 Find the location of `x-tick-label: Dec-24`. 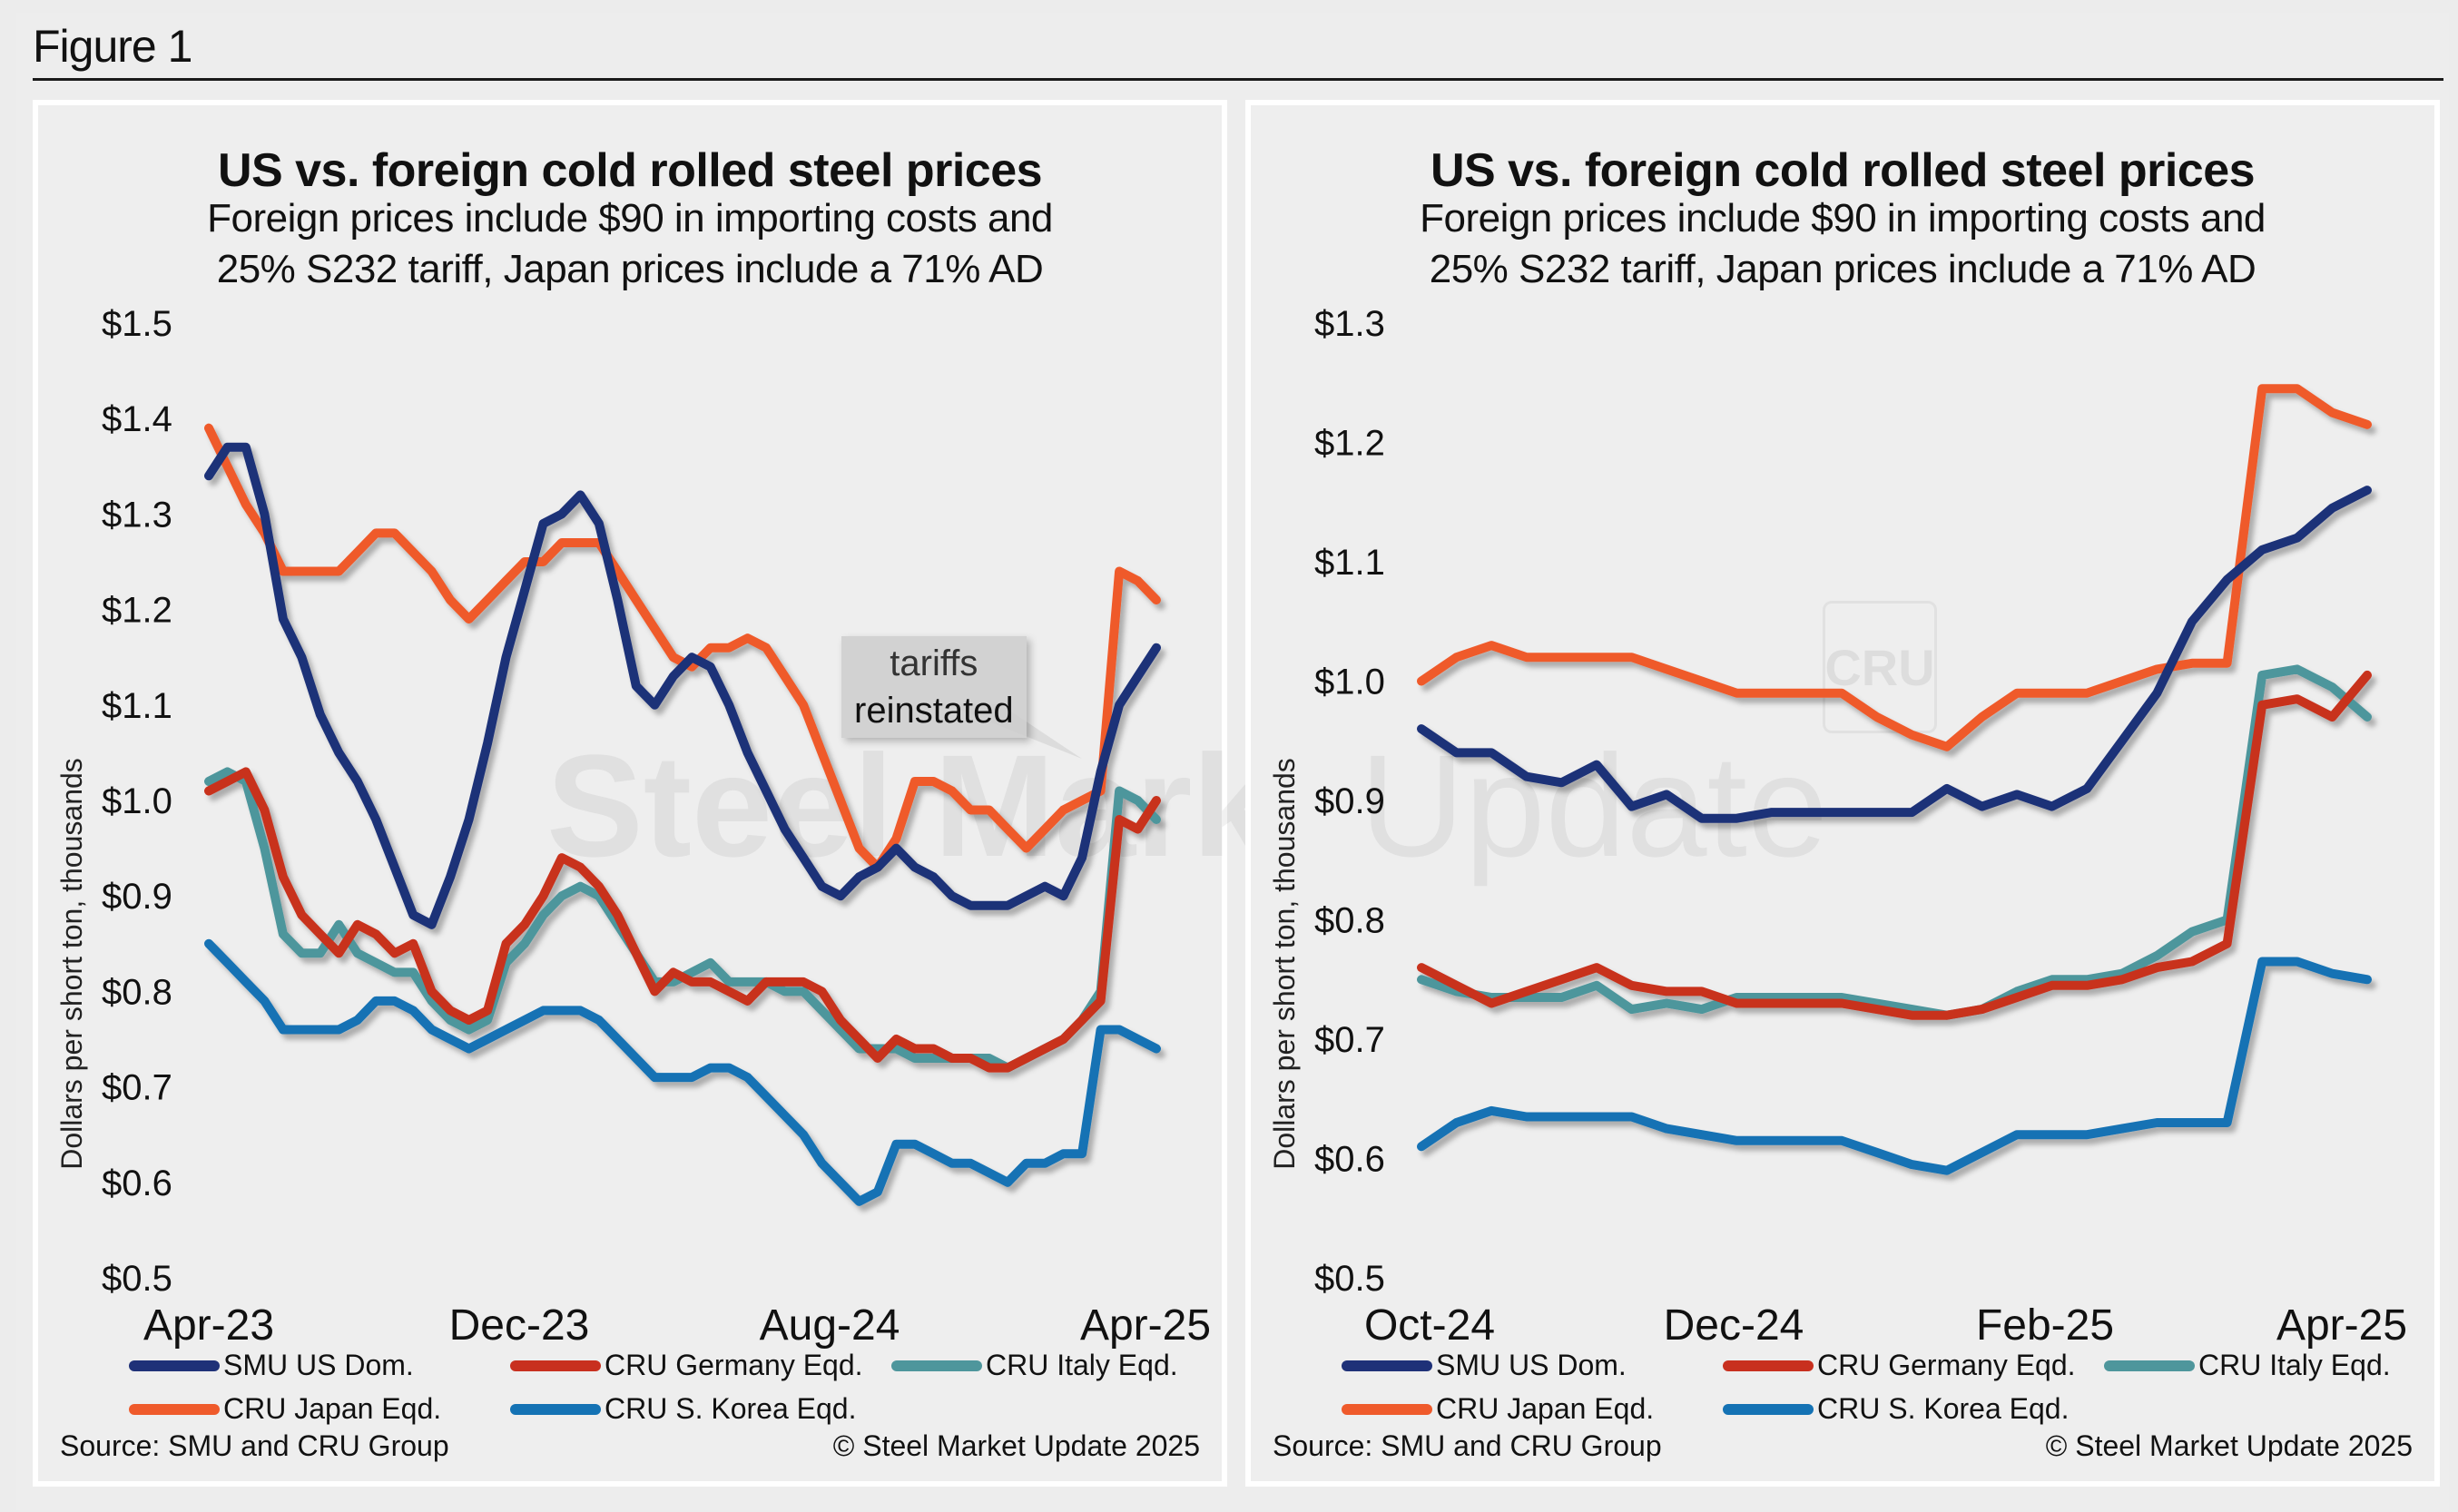

x-tick-label: Dec-24 is located at coordinates (1734, 1325).